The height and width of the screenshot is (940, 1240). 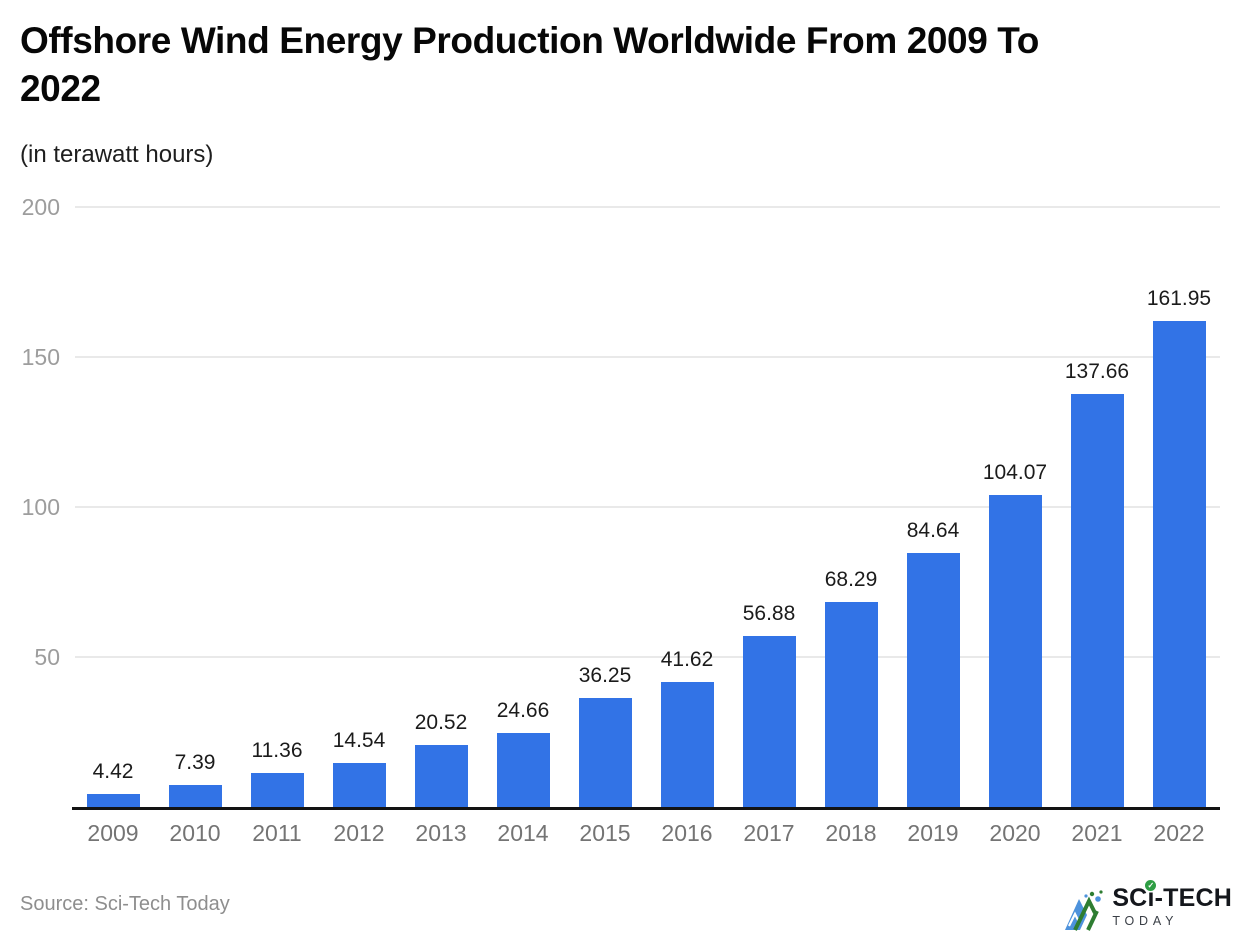 I want to click on bar-group-2014: 24.66, so click(x=523, y=507).